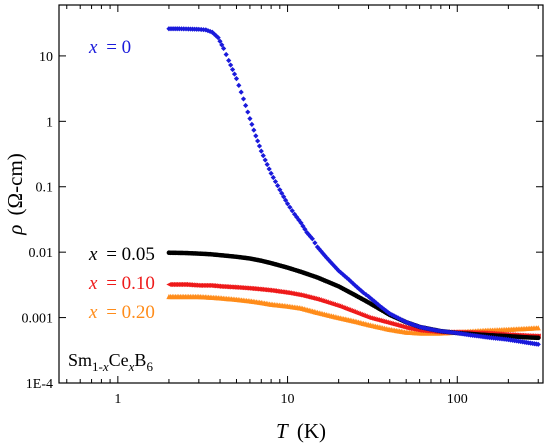  I want to click on y-tick-label: 0.1, so click(45, 188).